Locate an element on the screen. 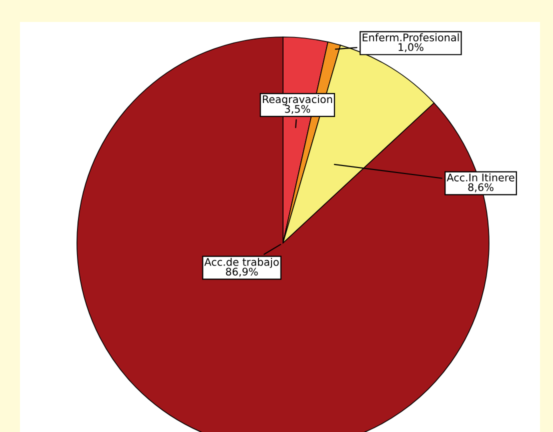 This screenshot has height=432, width=553. slice-label: Acc.In Itinere is located at coordinates (480, 177).